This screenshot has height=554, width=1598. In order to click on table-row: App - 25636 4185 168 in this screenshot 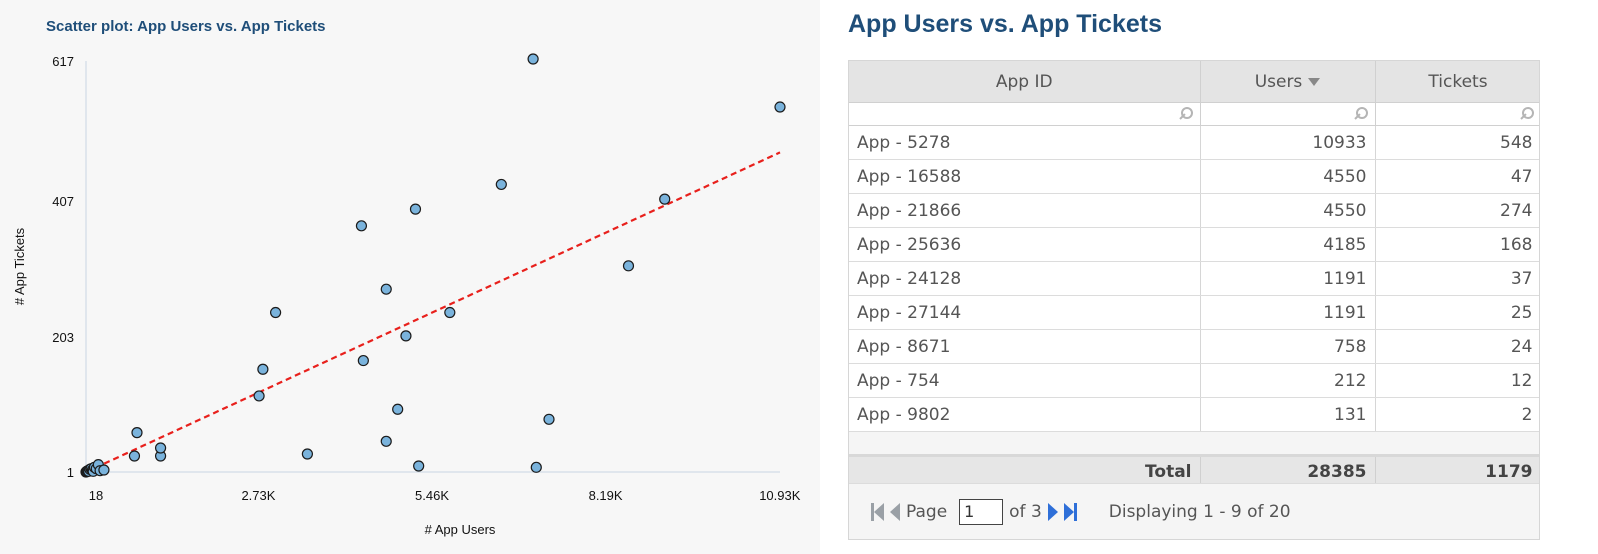, I will do `click(1194, 244)`.